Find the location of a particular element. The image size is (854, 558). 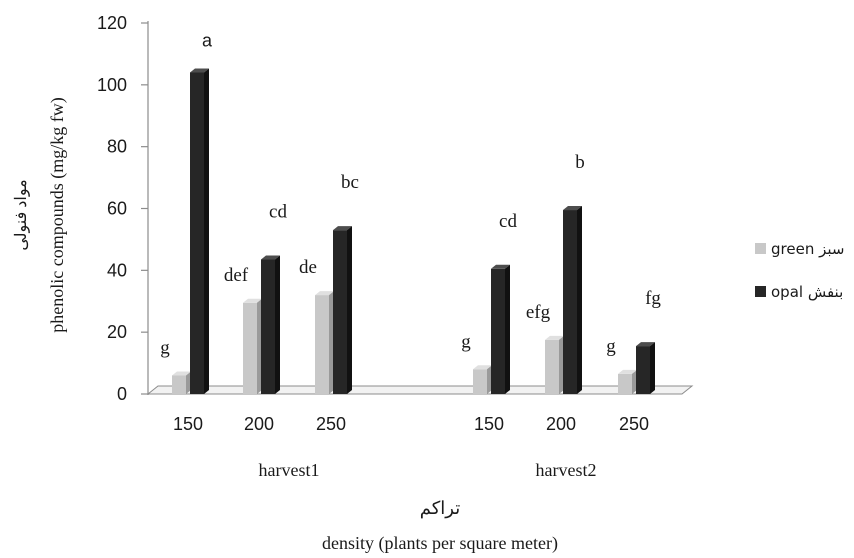

x-category-labels: 150 200 250 150 200 250 is located at coordinates (411, 424).